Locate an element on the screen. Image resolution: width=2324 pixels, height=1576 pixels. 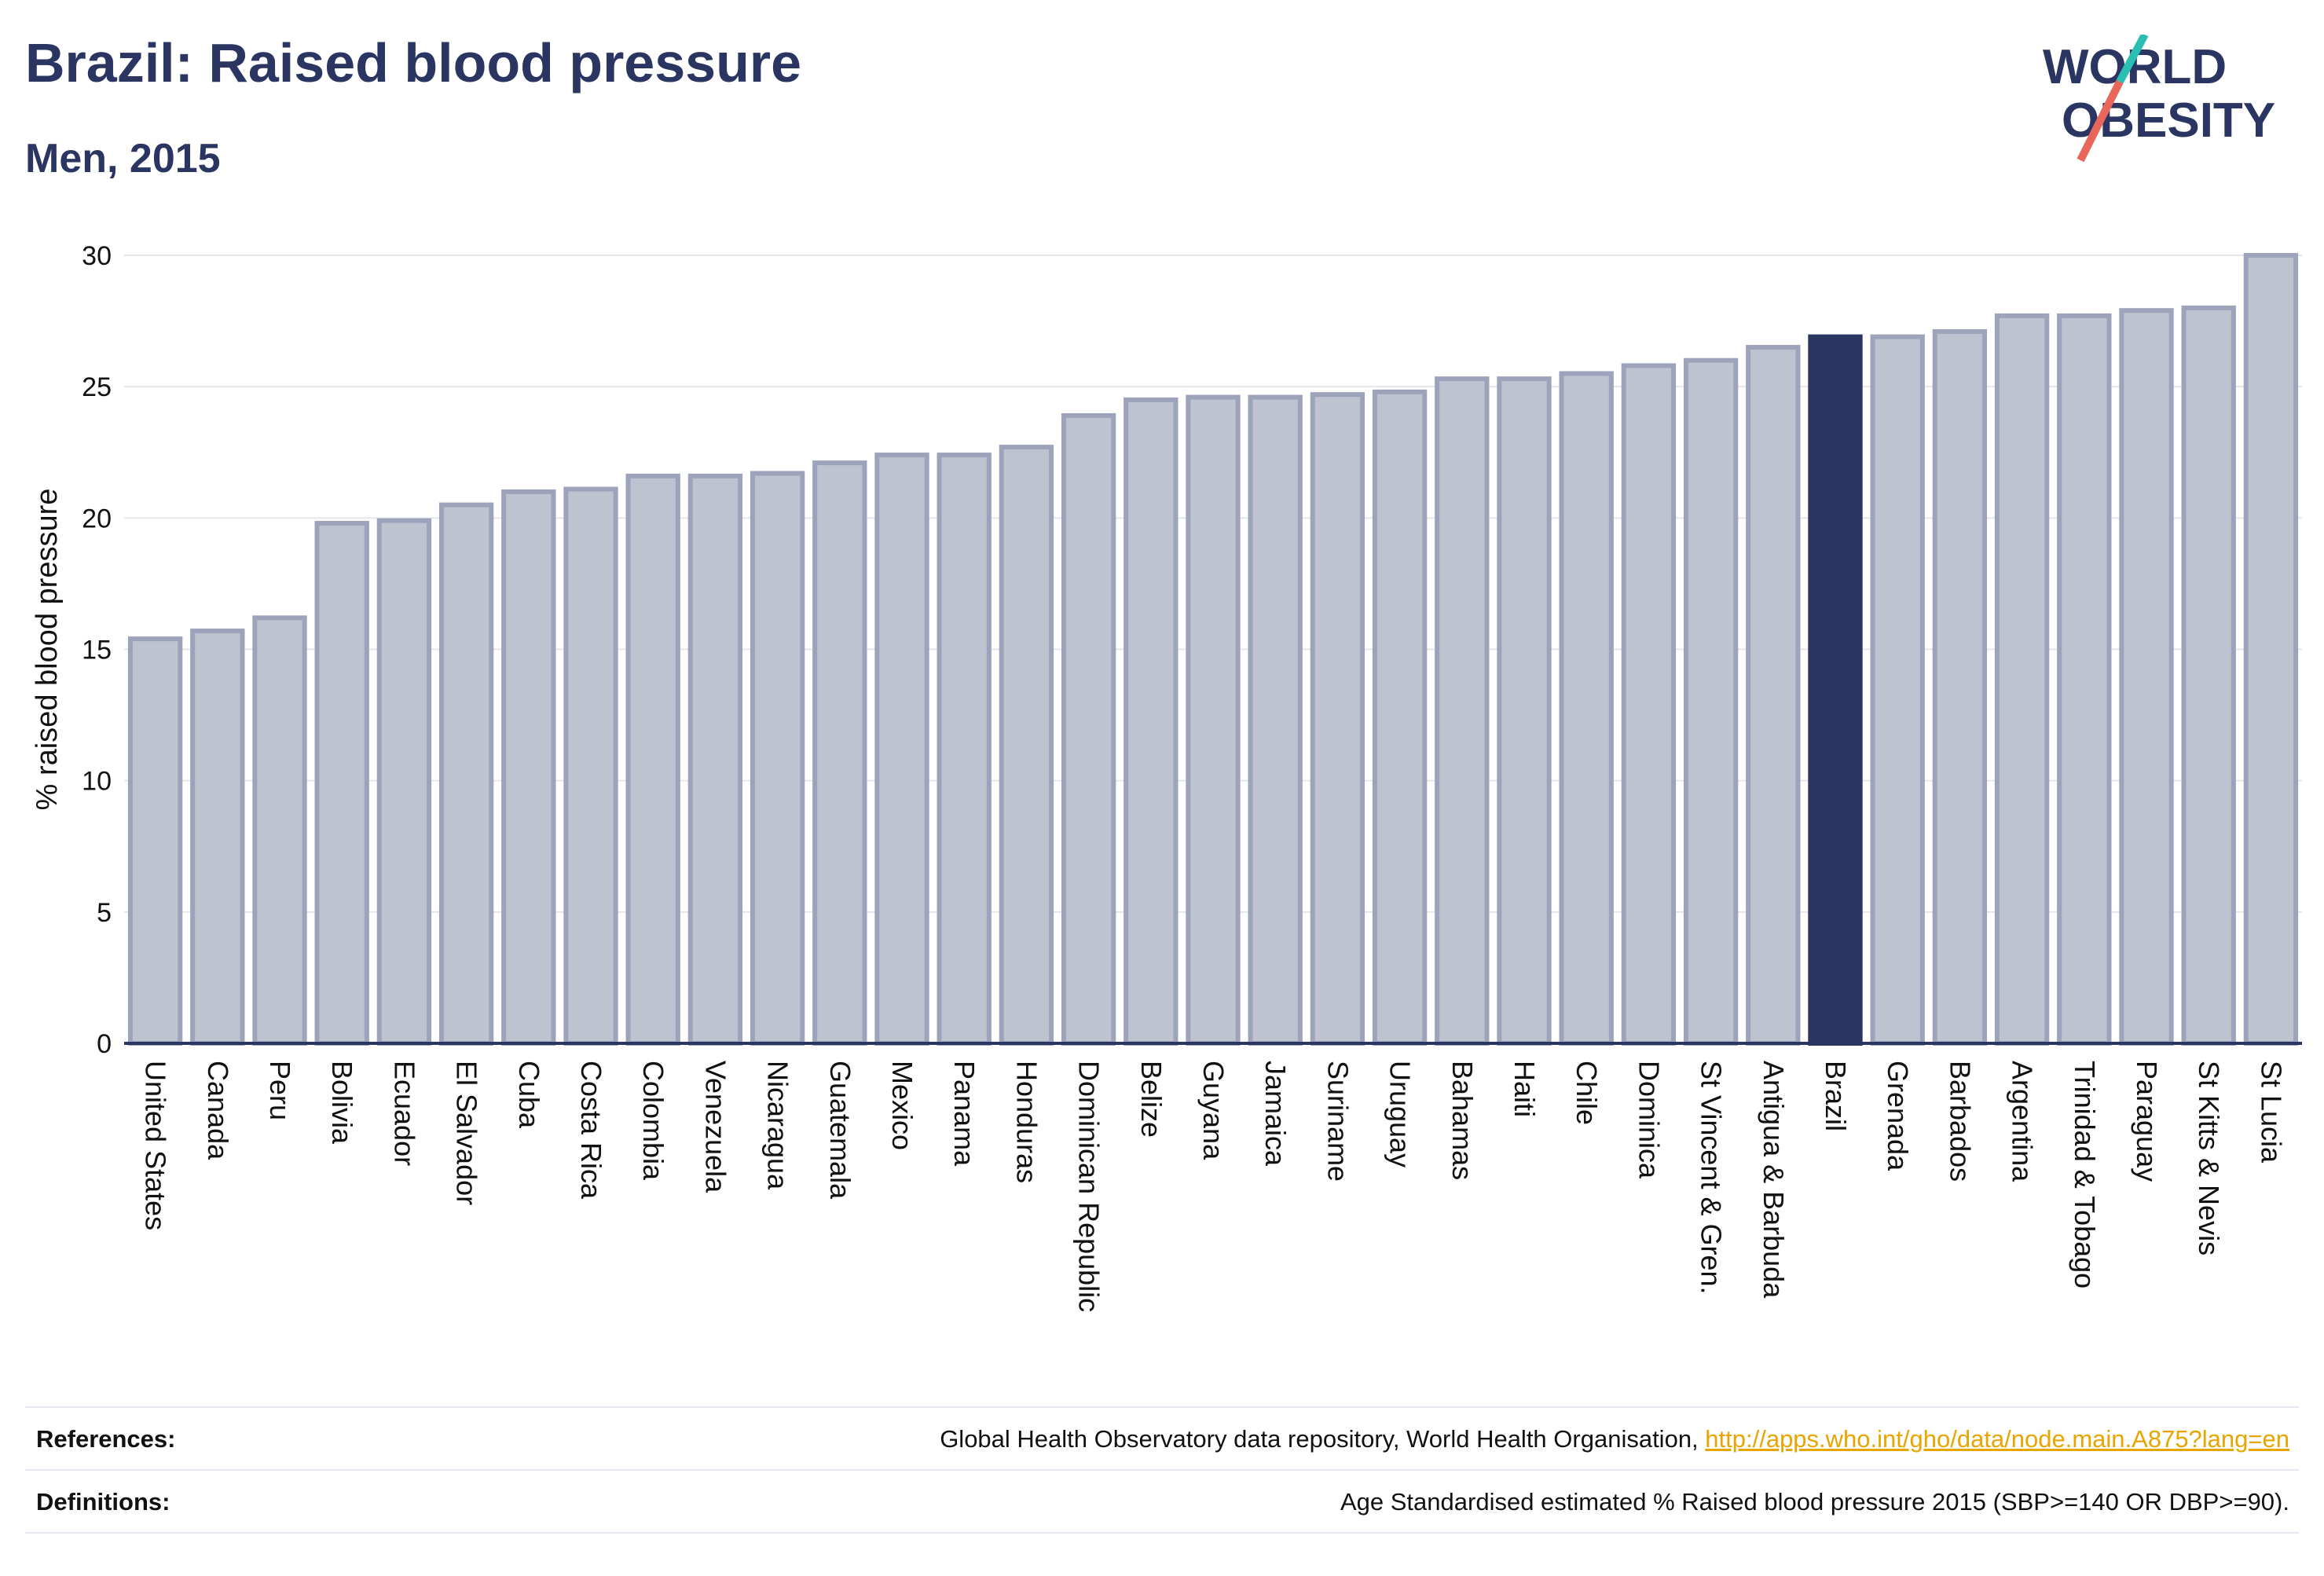
x-tick-label: Panama is located at coordinates (964, 1114).